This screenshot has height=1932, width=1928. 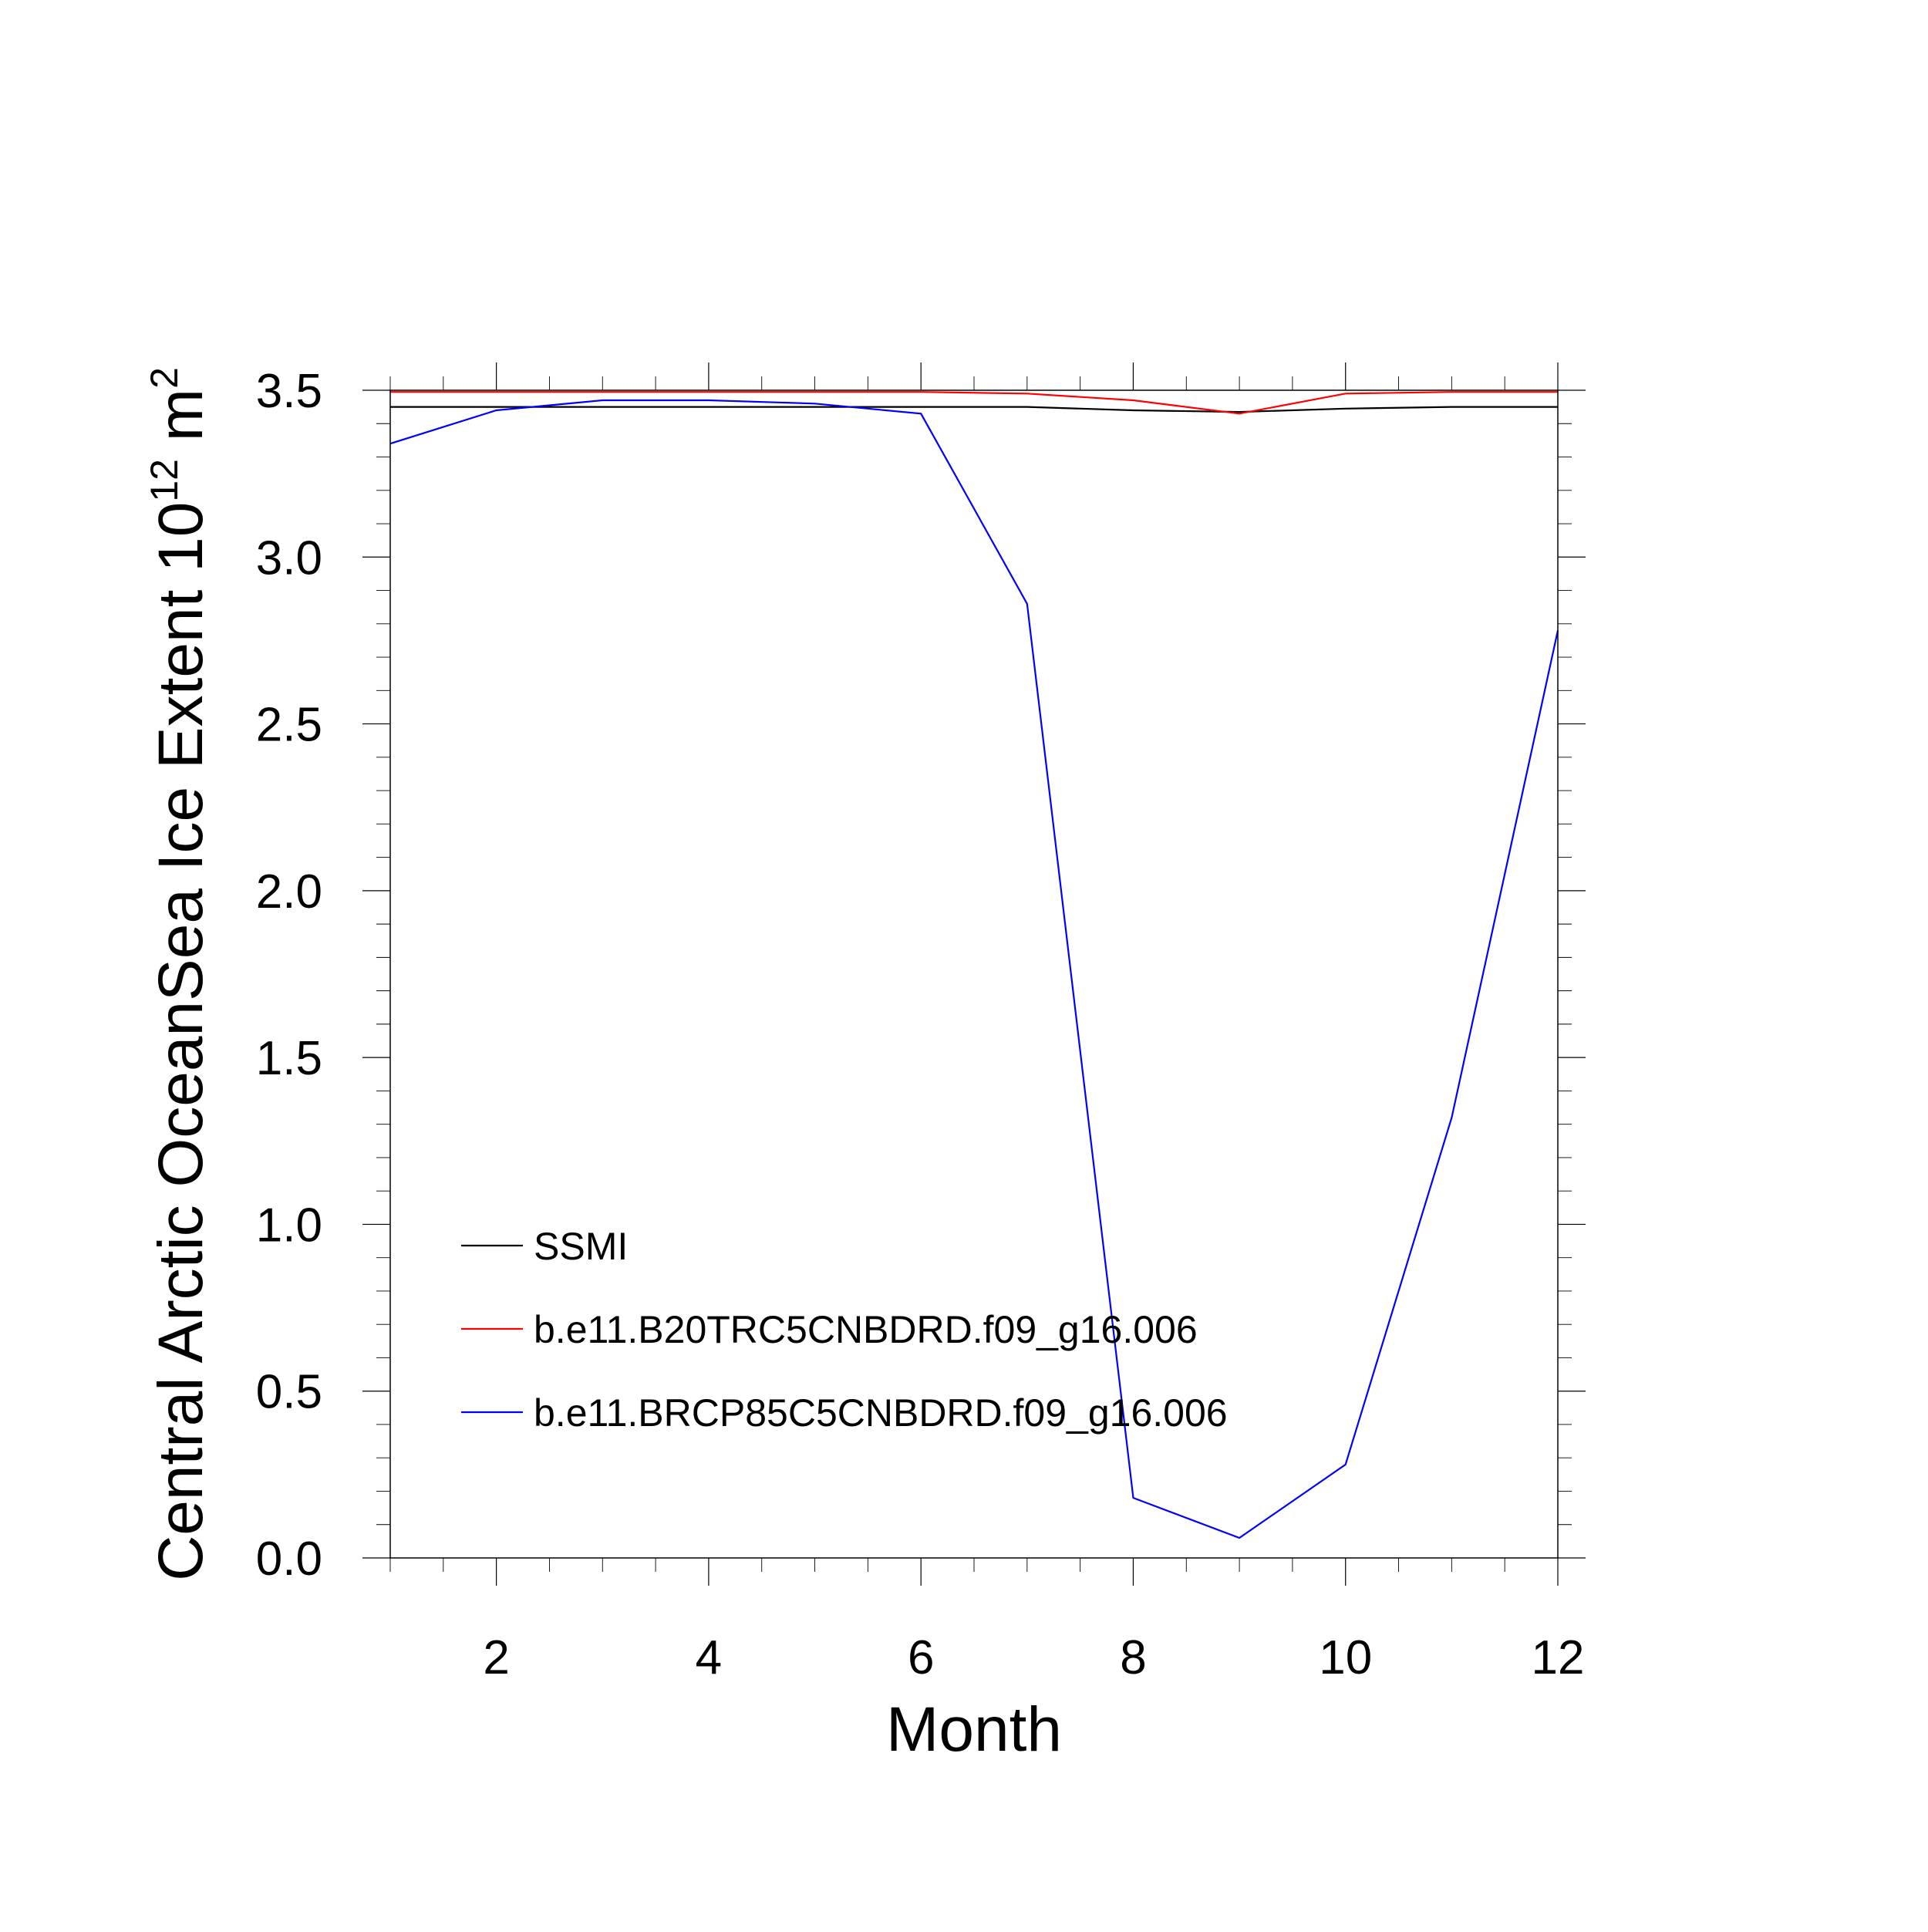 What do you see at coordinates (289, 1225) in the screenshot?
I see `y-tick-label: 1.0` at bounding box center [289, 1225].